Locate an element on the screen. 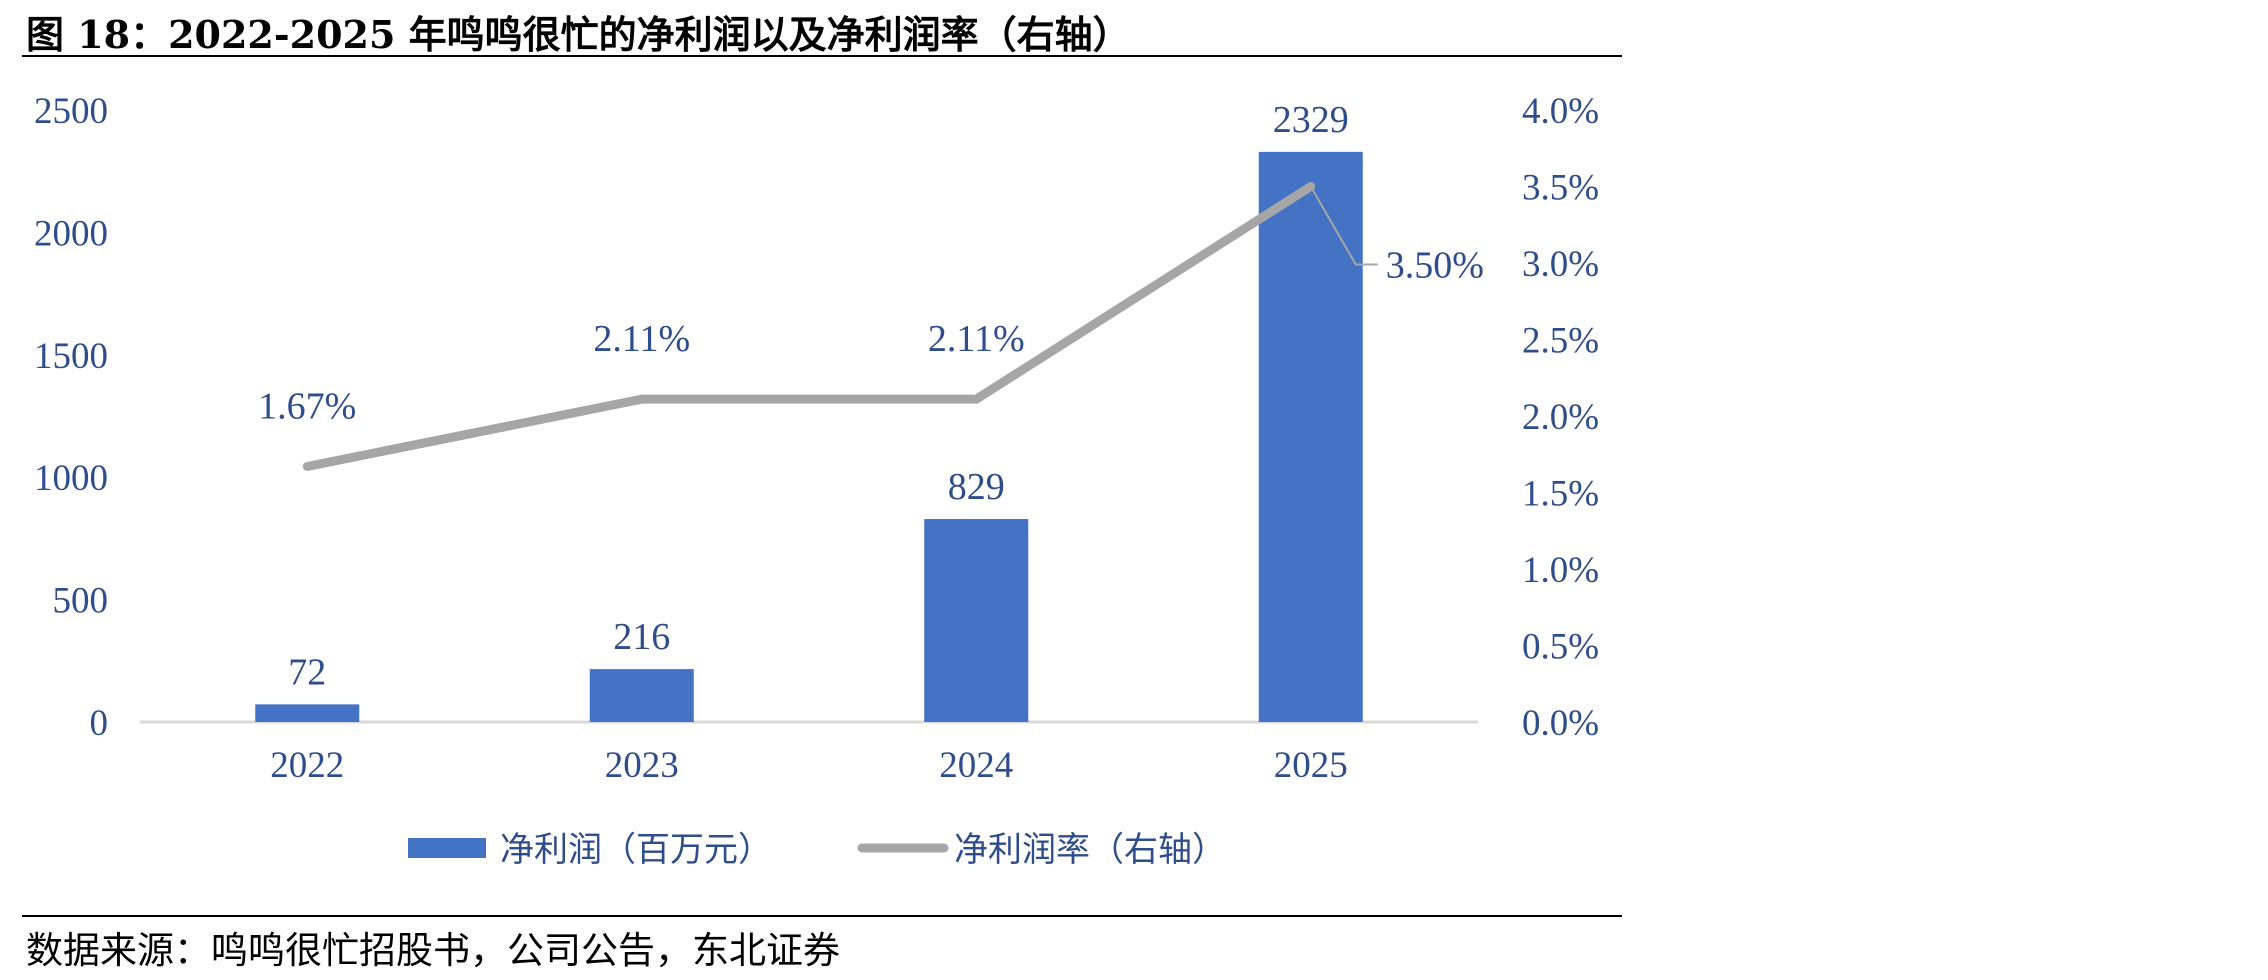  x-axis-tick-label: 2025 is located at coordinates (1311, 765).